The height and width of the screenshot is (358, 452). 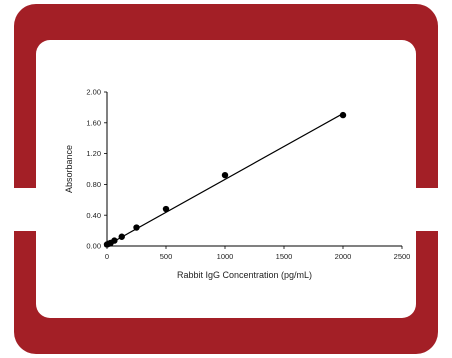 I want to click on x-tick-label: 500, so click(x=166, y=256).